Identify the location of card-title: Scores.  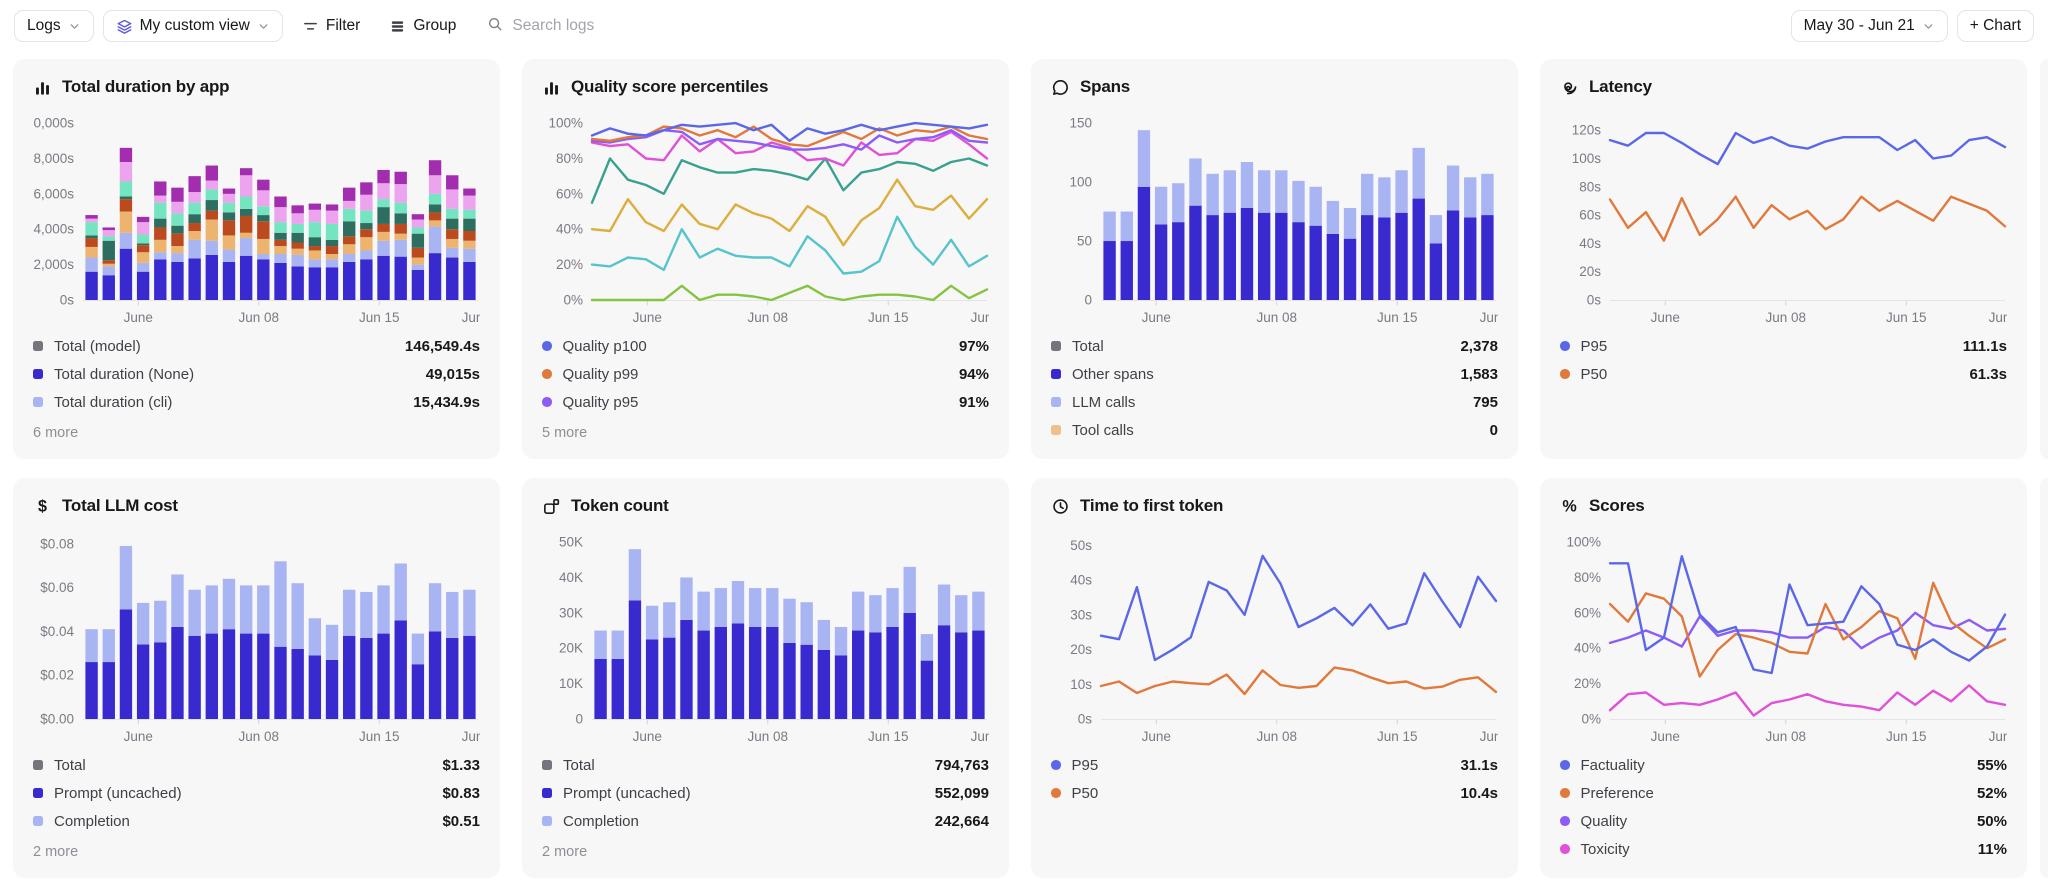
(1617, 505).